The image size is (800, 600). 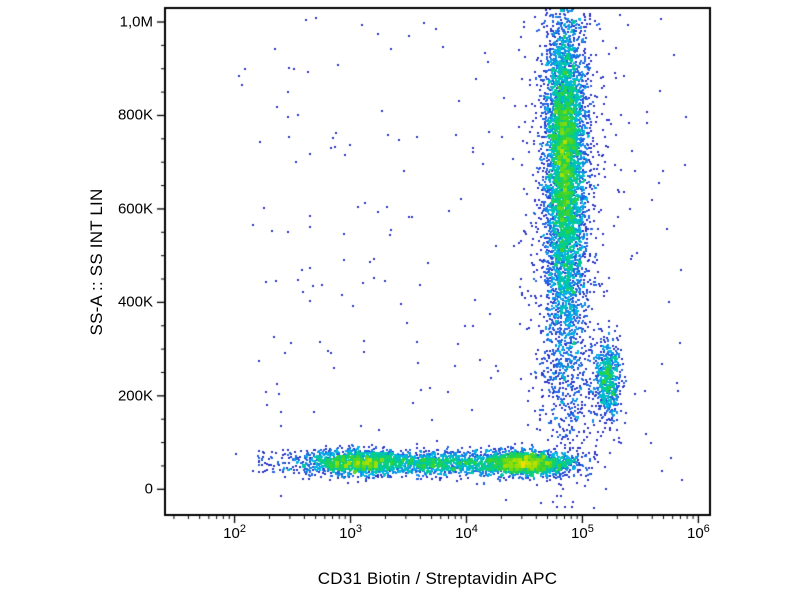 What do you see at coordinates (96, 262) in the screenshot?
I see `y-axis-title: SS-A :: SS INT LIN` at bounding box center [96, 262].